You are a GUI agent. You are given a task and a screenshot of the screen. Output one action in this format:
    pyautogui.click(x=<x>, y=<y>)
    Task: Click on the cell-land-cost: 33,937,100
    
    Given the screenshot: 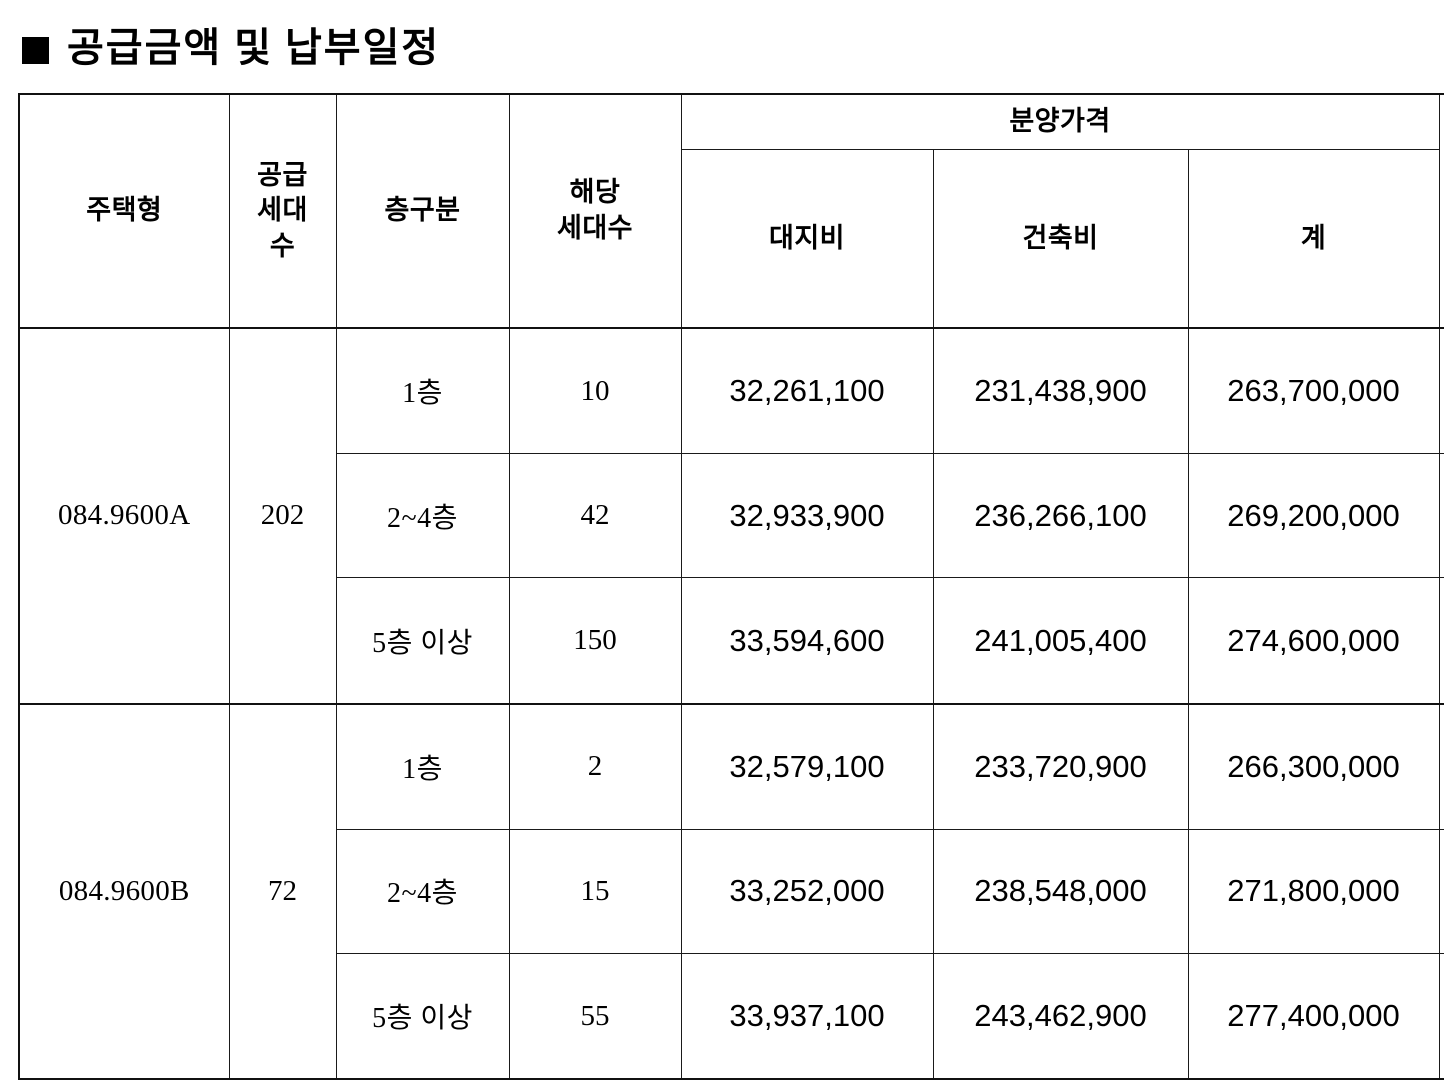 What is the action you would take?
    pyautogui.click(x=807, y=1016)
    